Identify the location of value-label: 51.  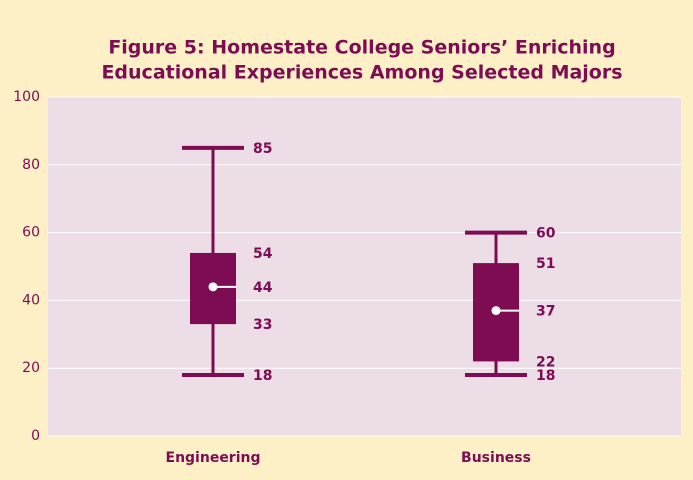
(545, 264).